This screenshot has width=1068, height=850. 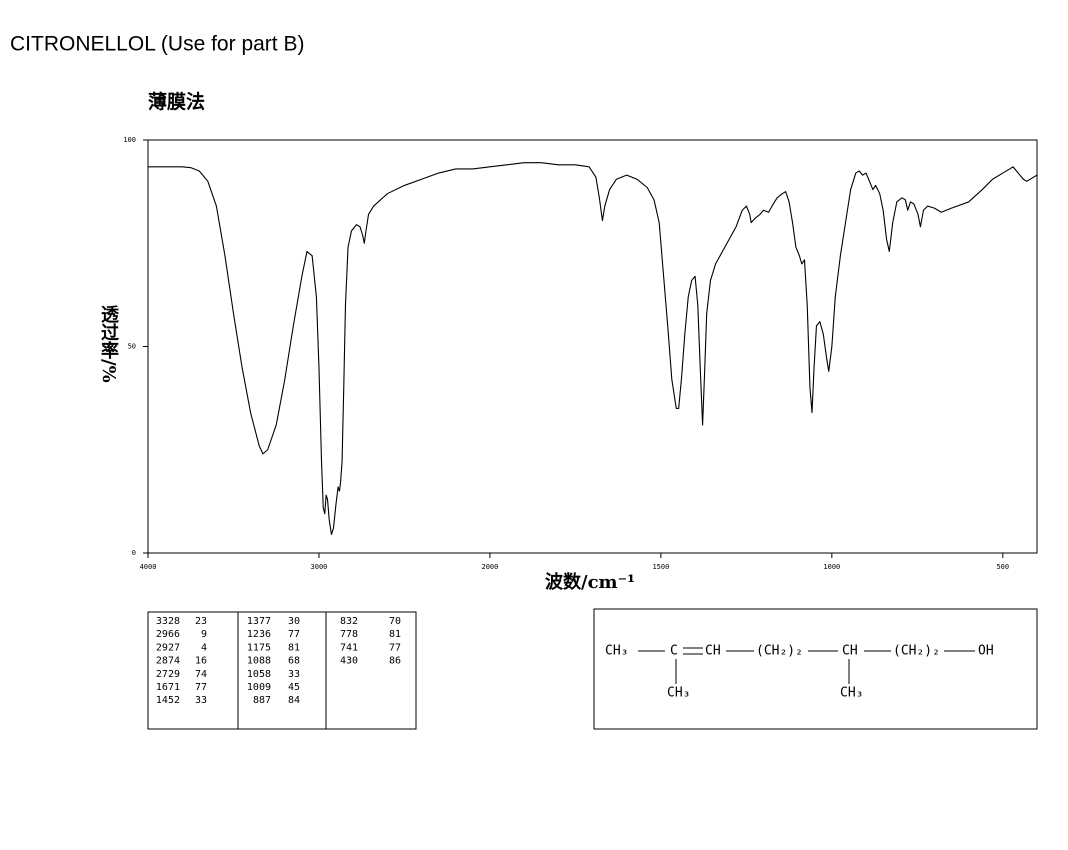 I want to click on heading: CITRONELLOL (Use for part B), so click(x=157, y=44).